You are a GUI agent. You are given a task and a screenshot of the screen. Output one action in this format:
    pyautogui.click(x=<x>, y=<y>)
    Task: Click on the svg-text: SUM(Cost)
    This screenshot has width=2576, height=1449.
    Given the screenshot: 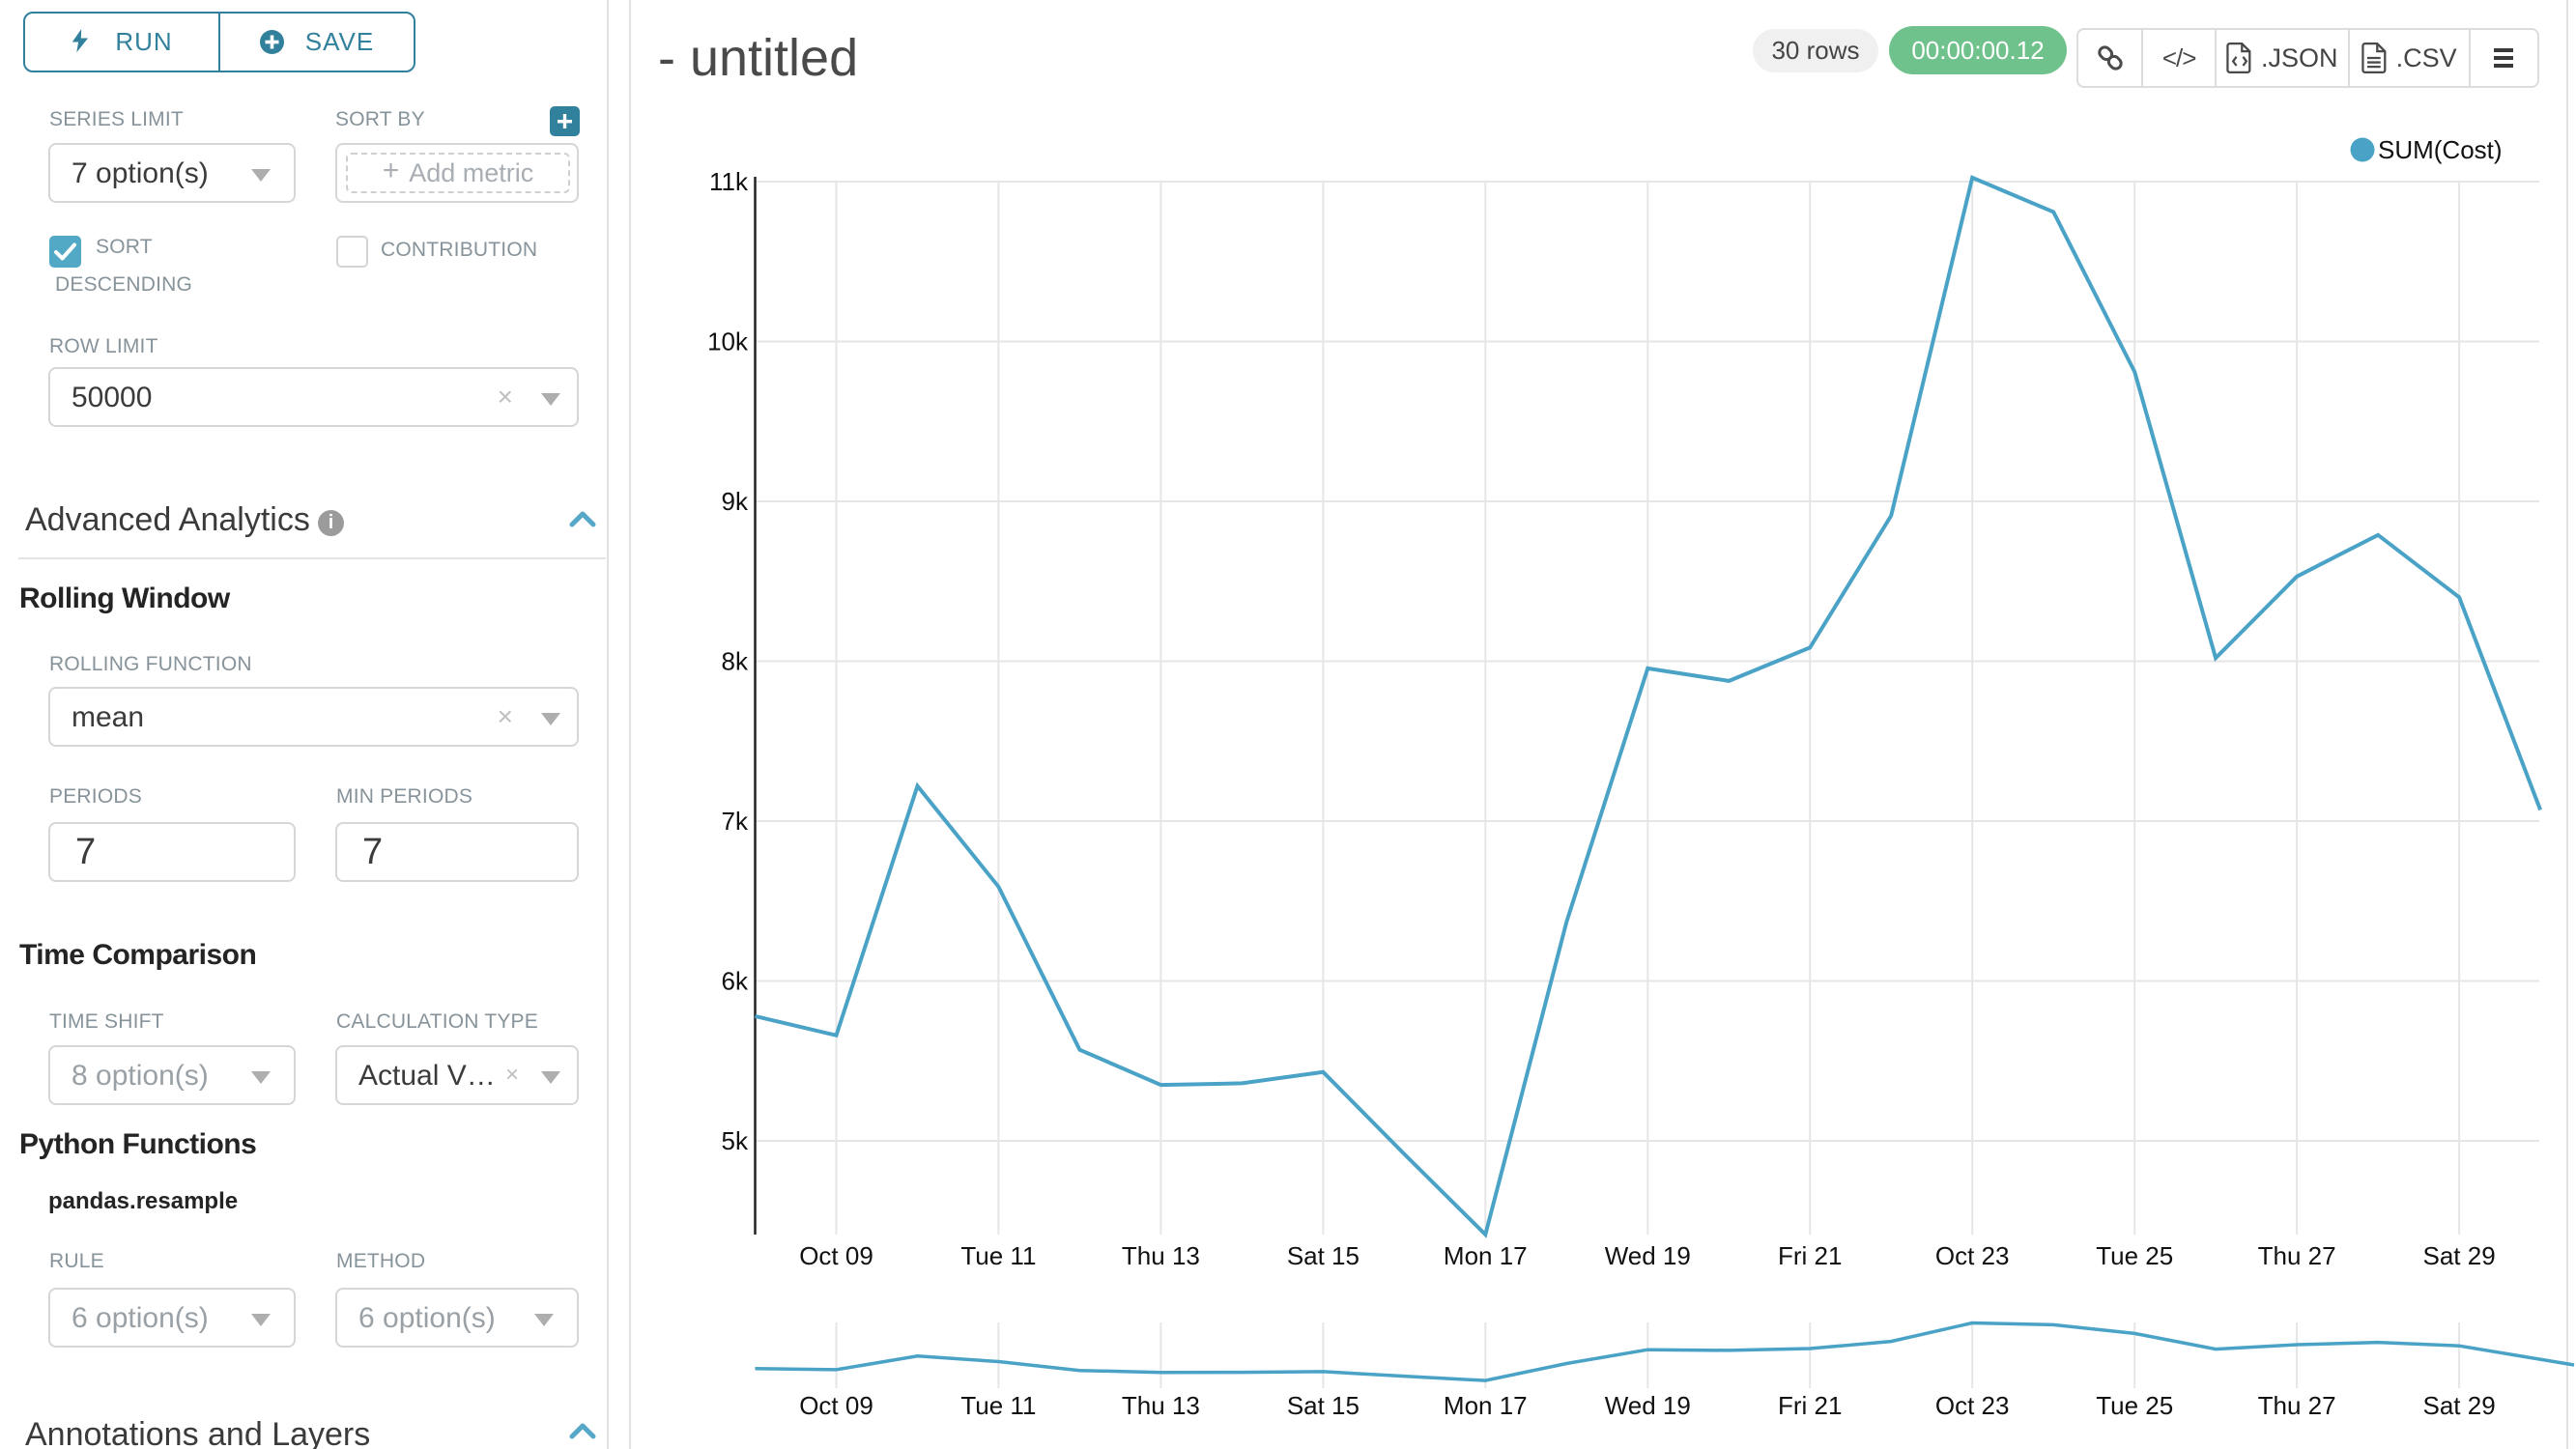 What is the action you would take?
    pyautogui.click(x=2441, y=149)
    